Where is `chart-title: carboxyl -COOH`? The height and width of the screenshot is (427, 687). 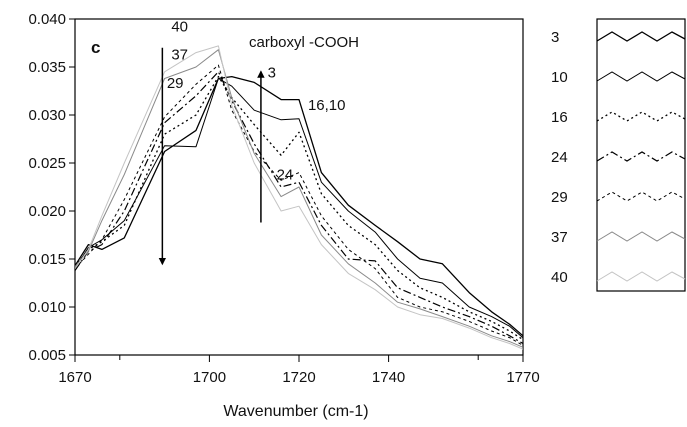
chart-title: carboxyl -COOH is located at coordinates (304, 42).